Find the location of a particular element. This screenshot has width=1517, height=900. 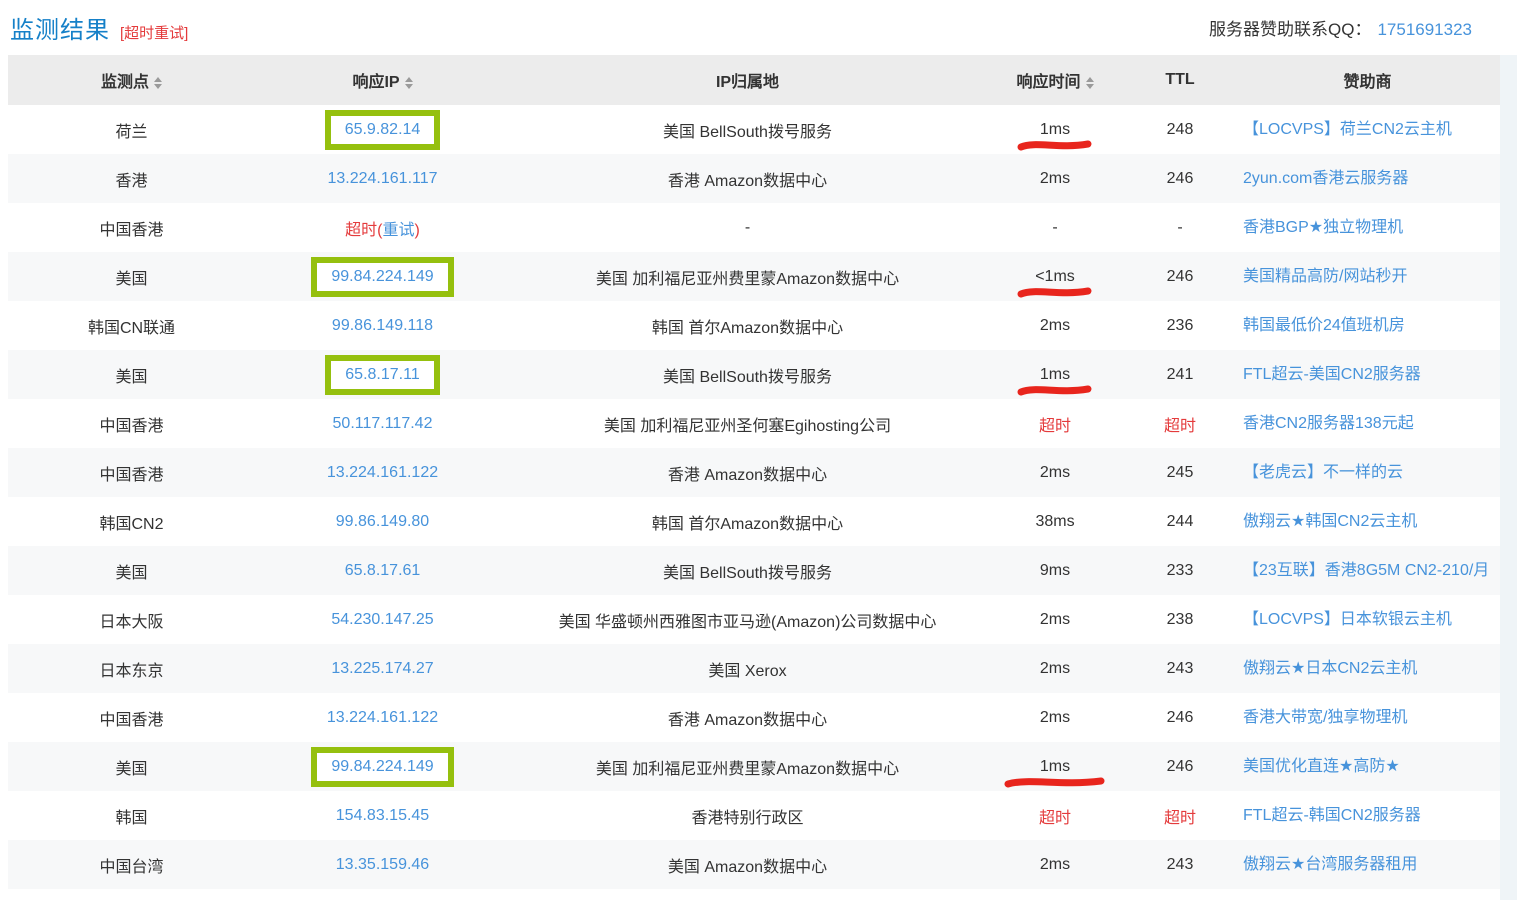

ip-cell: 154.83.15.45 is located at coordinates (382, 815).